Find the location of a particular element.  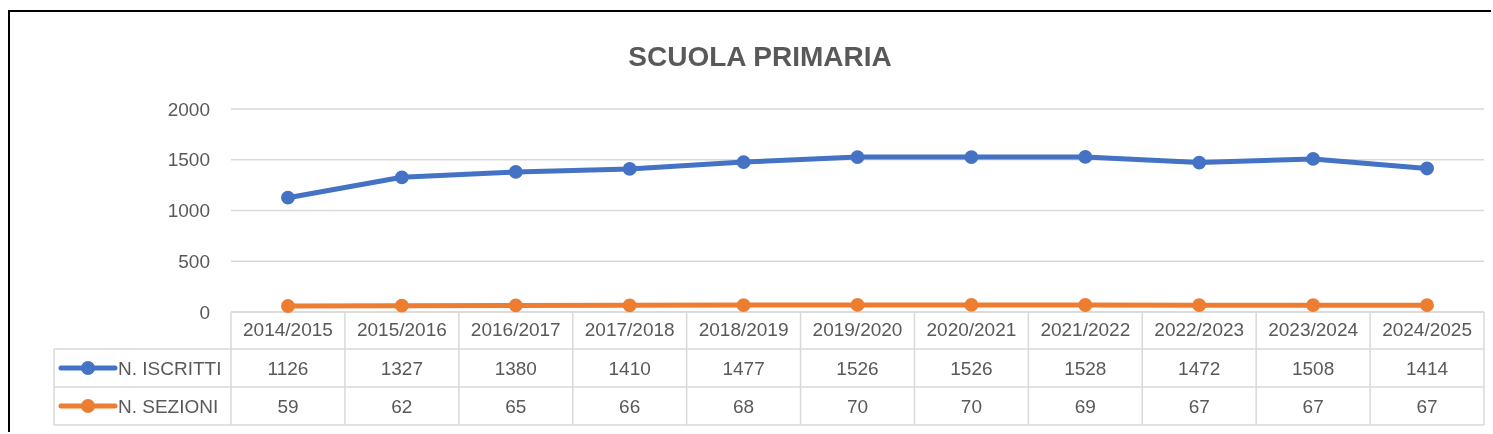

x-tick-label: 2020/2021 is located at coordinates (971, 329).